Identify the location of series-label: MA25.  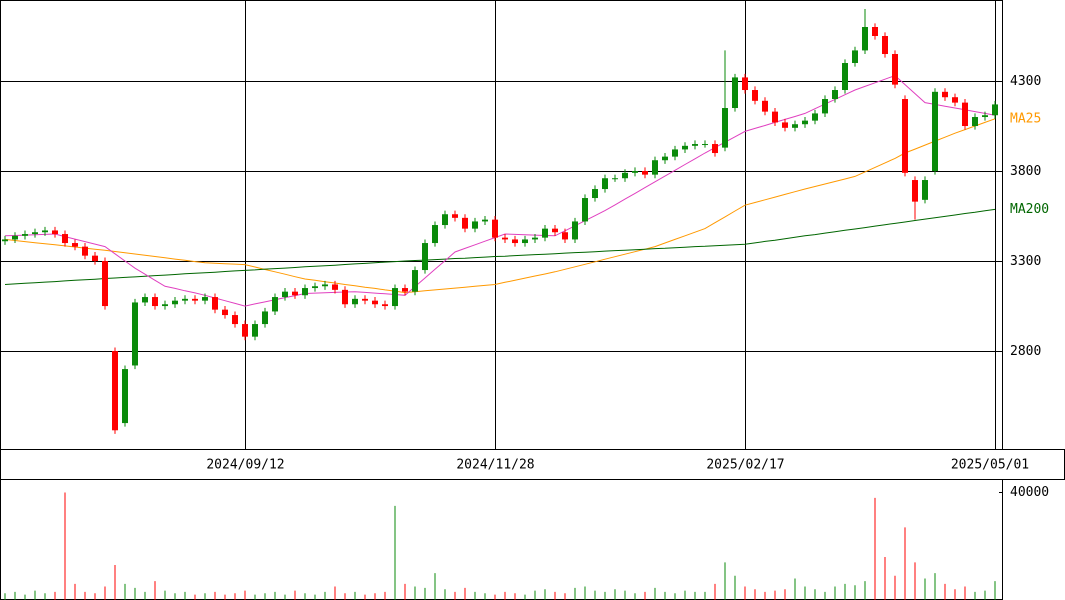
(1025, 118).